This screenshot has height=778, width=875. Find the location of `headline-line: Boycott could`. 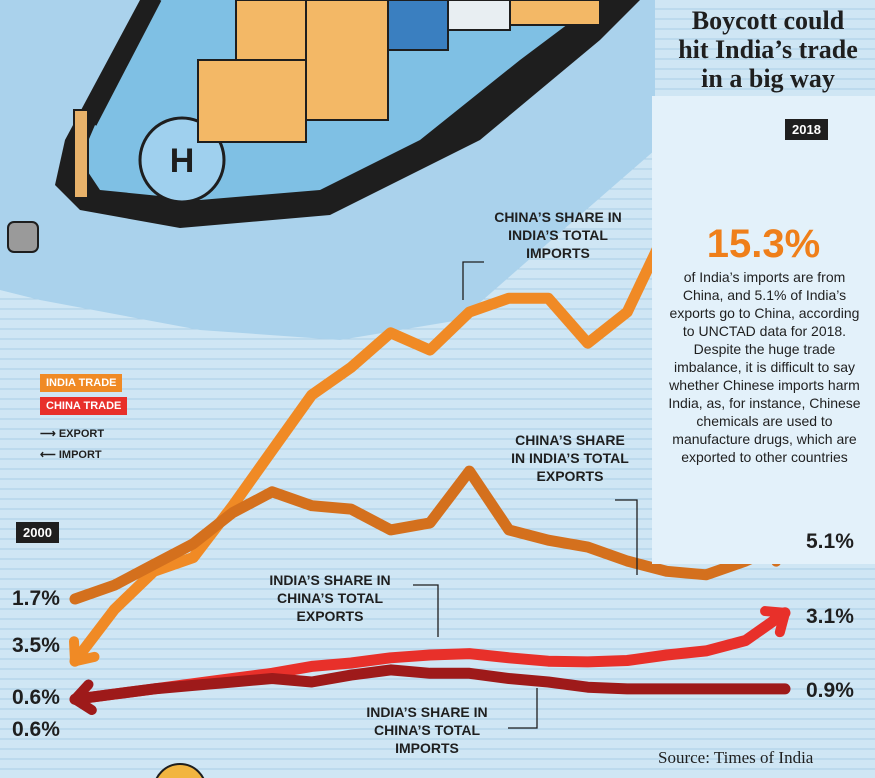

headline-line: Boycott could is located at coordinates (768, 20).